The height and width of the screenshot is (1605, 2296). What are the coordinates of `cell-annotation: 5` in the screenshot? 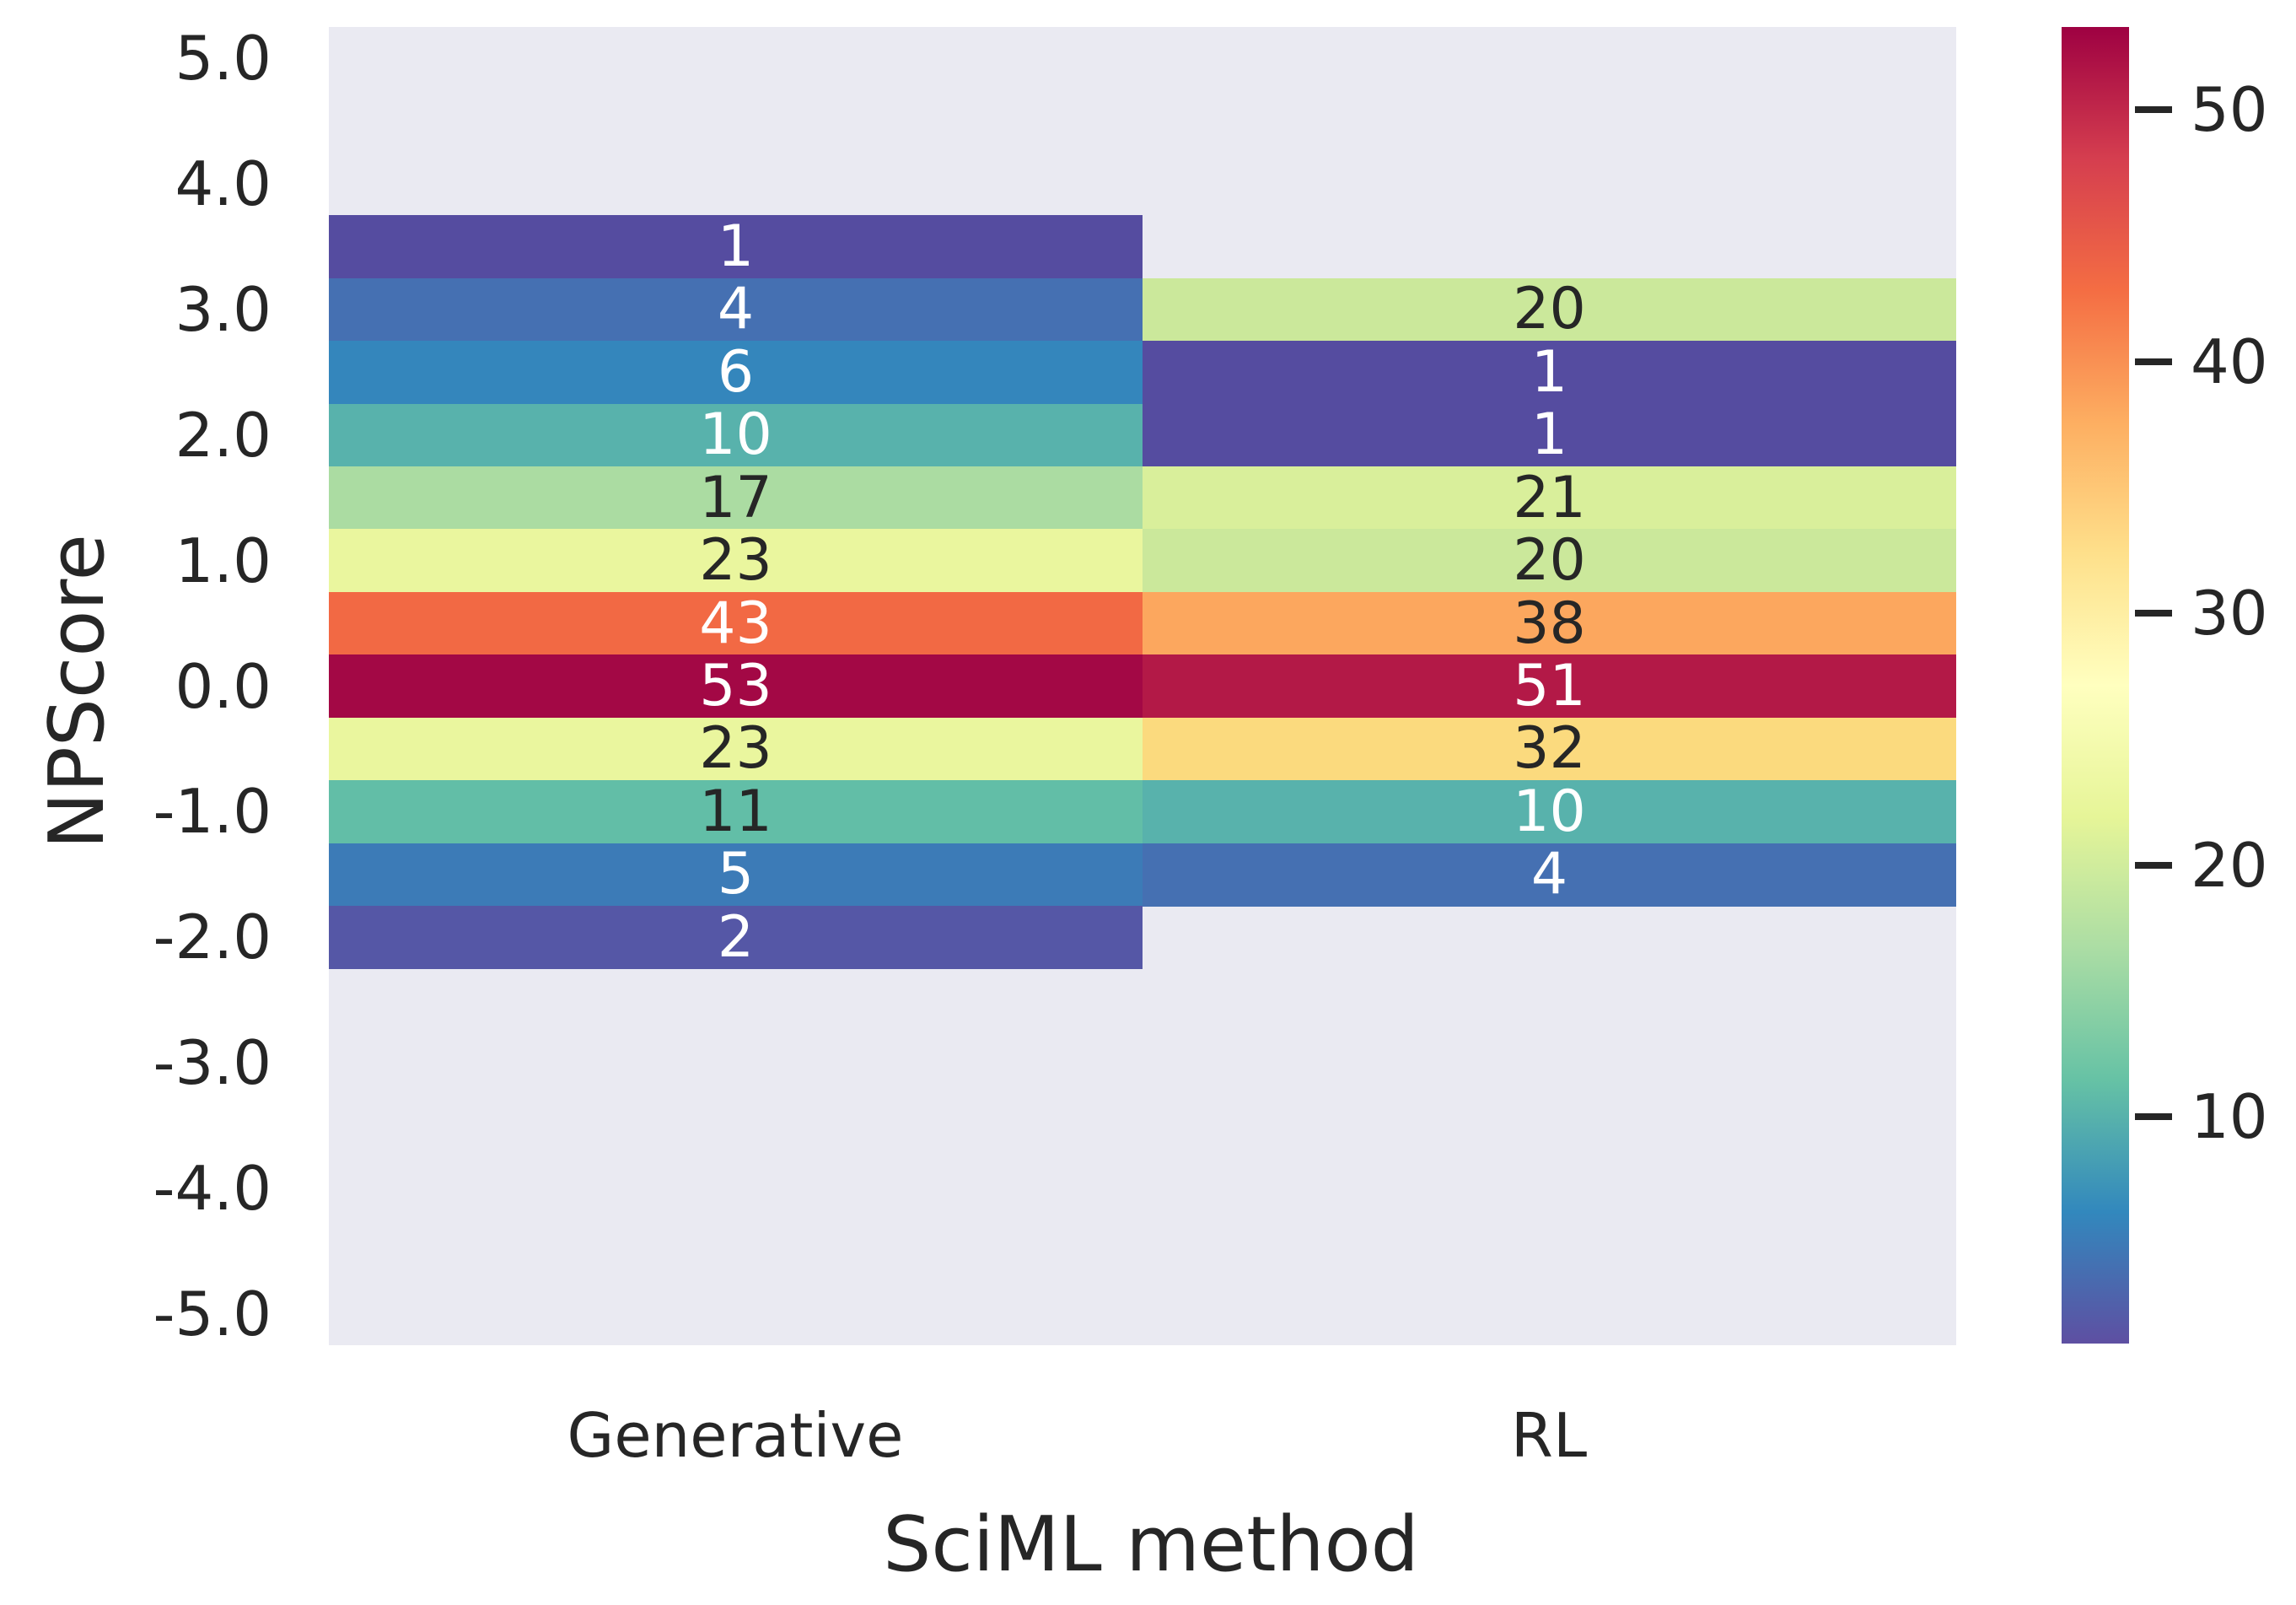 It's located at (736, 874).